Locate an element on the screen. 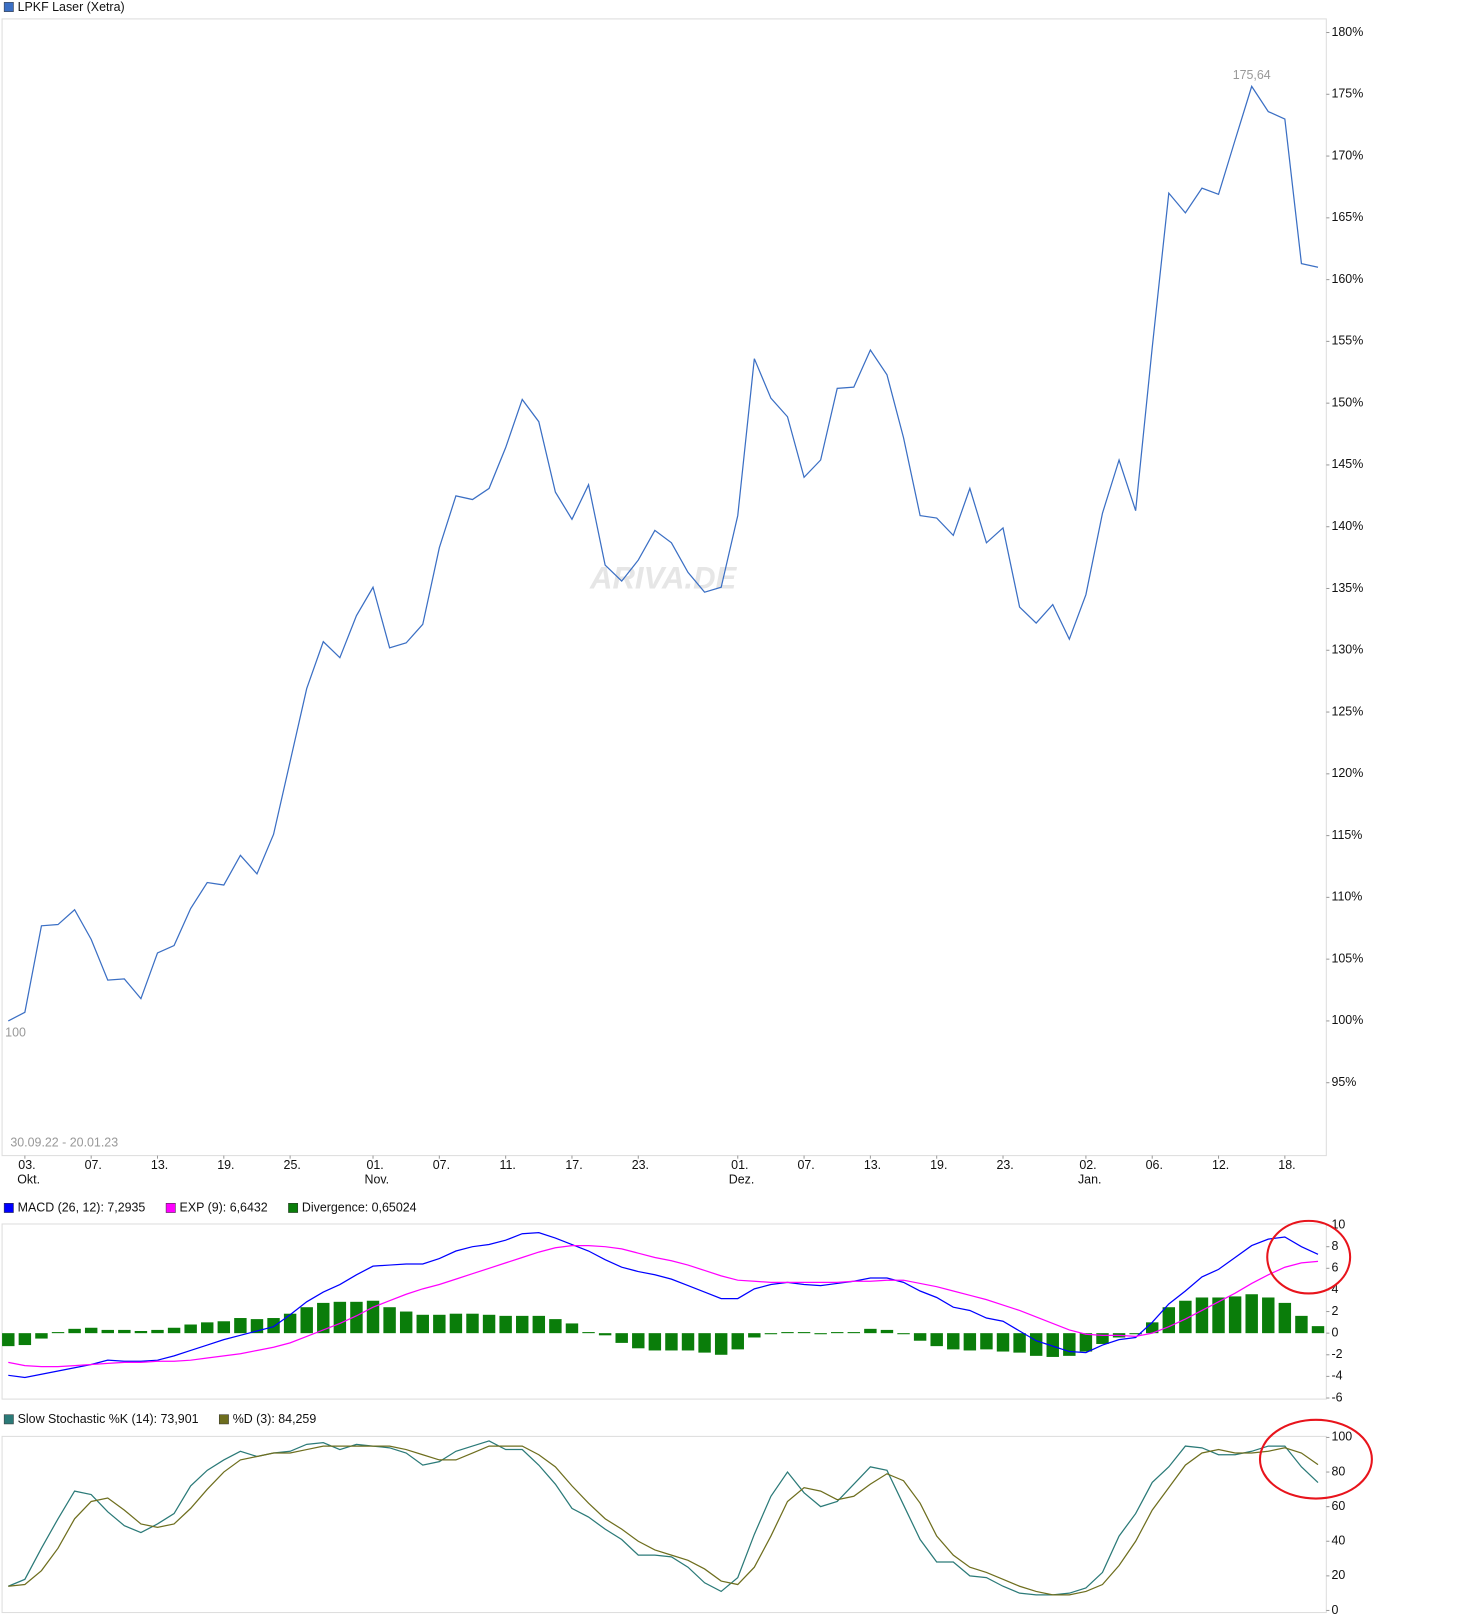 This screenshot has height=1618, width=1461. x-tick-label: 01. Nov. is located at coordinates (375, 1172).